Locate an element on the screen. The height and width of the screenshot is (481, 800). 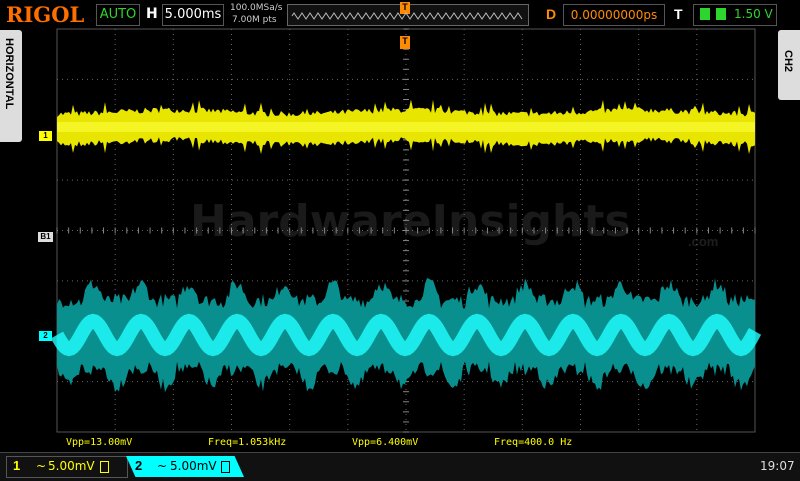
watermark: HardwareInsights is located at coordinates (410, 221).